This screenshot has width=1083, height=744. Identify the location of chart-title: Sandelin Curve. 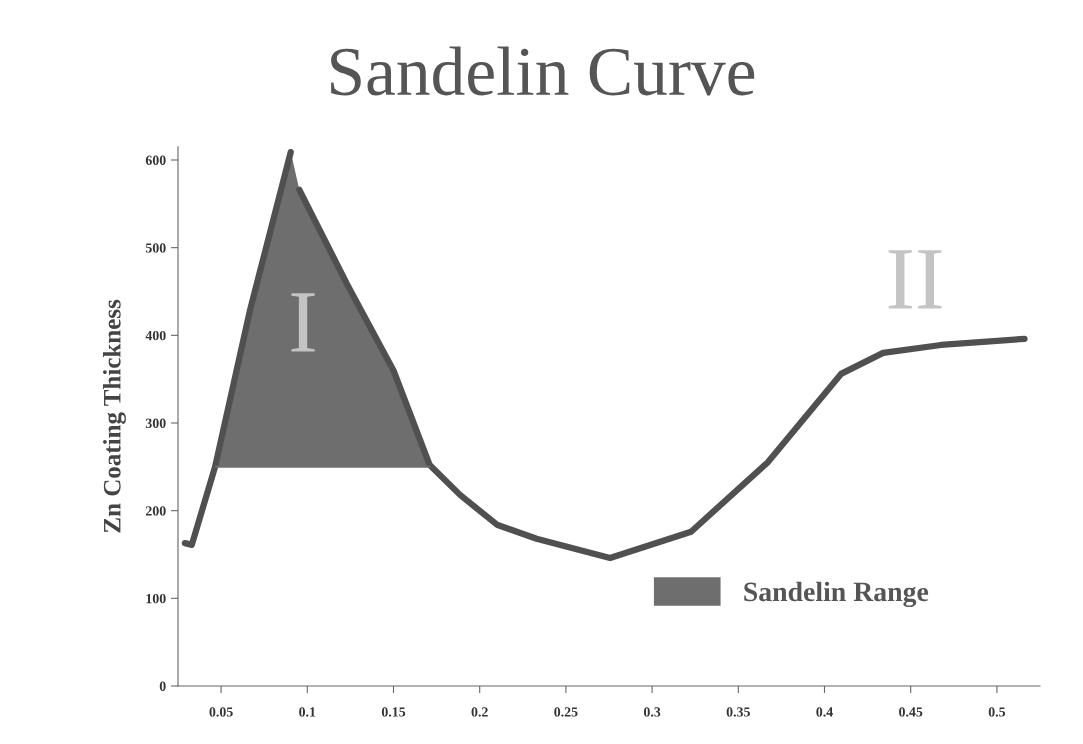
(543, 71).